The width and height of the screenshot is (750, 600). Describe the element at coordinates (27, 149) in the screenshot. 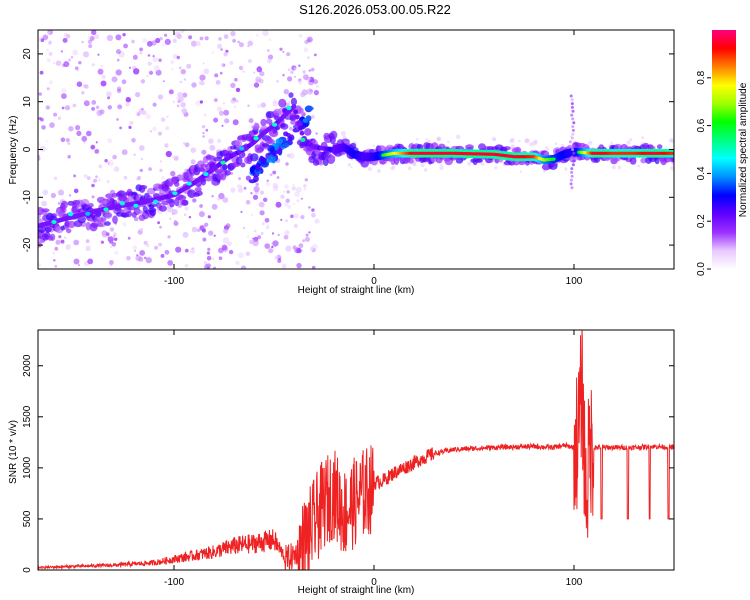

I see `spectrogram-y-tick-label: 0` at that location.